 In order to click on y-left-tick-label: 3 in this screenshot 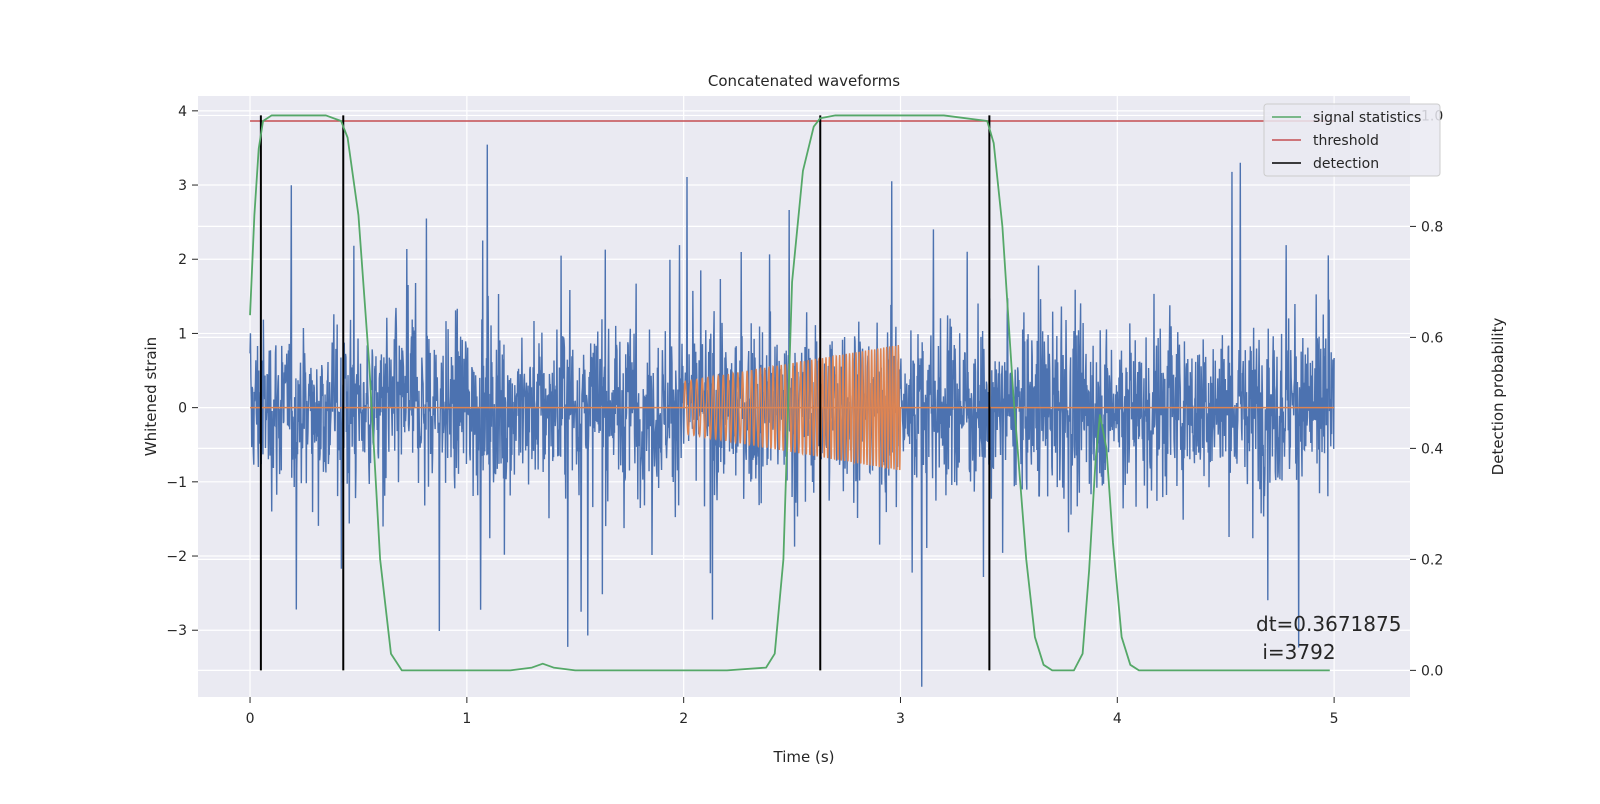, I will do `click(182, 186)`.